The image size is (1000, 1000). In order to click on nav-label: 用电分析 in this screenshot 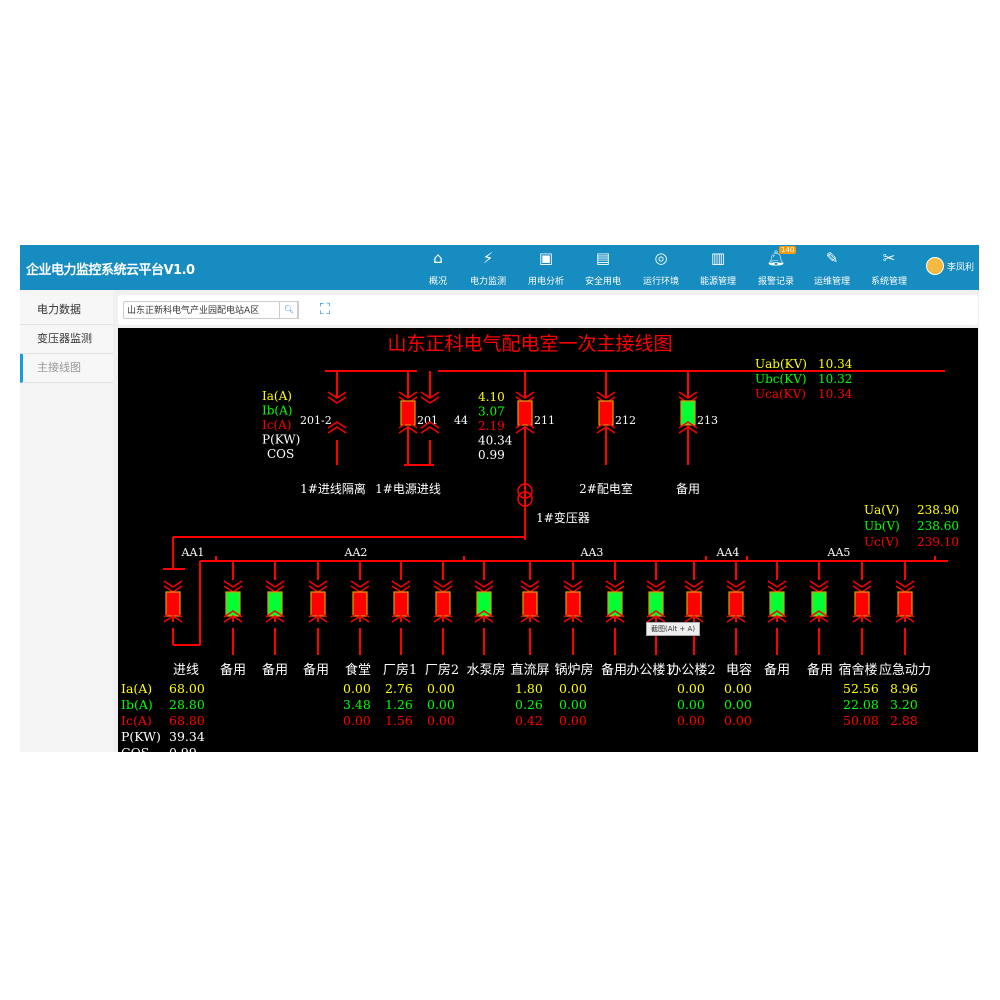, I will do `click(545, 282)`.